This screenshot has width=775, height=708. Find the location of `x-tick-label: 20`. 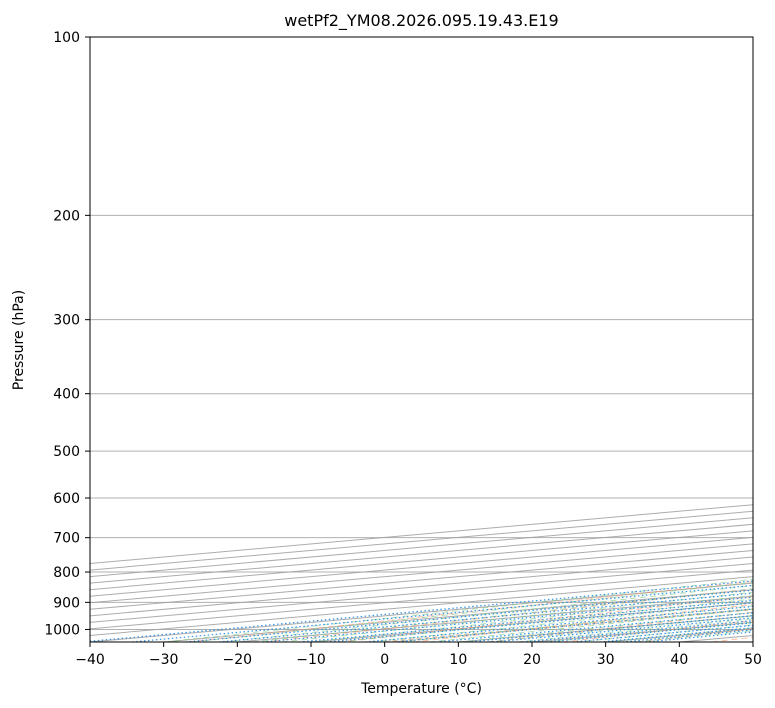

x-tick-label: 20 is located at coordinates (532, 660).